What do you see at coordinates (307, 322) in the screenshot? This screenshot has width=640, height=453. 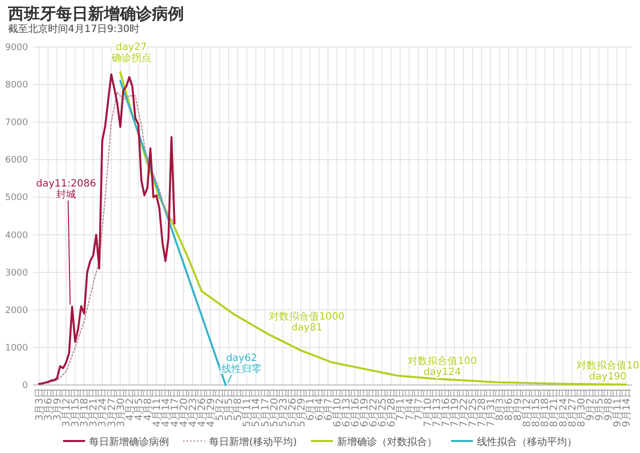 I see `annotation: 对数拟合值1000 day81` at bounding box center [307, 322].